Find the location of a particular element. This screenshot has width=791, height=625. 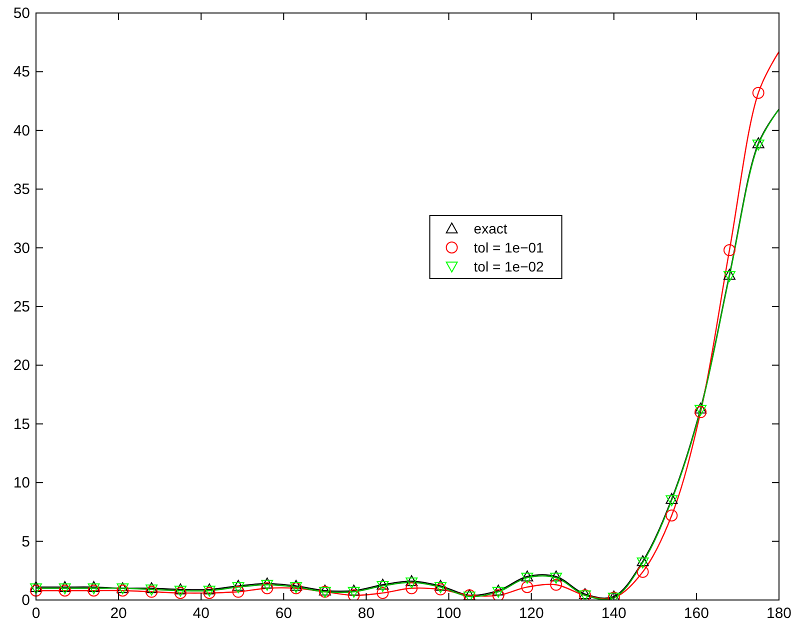

x-tick-label: 60 is located at coordinates (283, 613).